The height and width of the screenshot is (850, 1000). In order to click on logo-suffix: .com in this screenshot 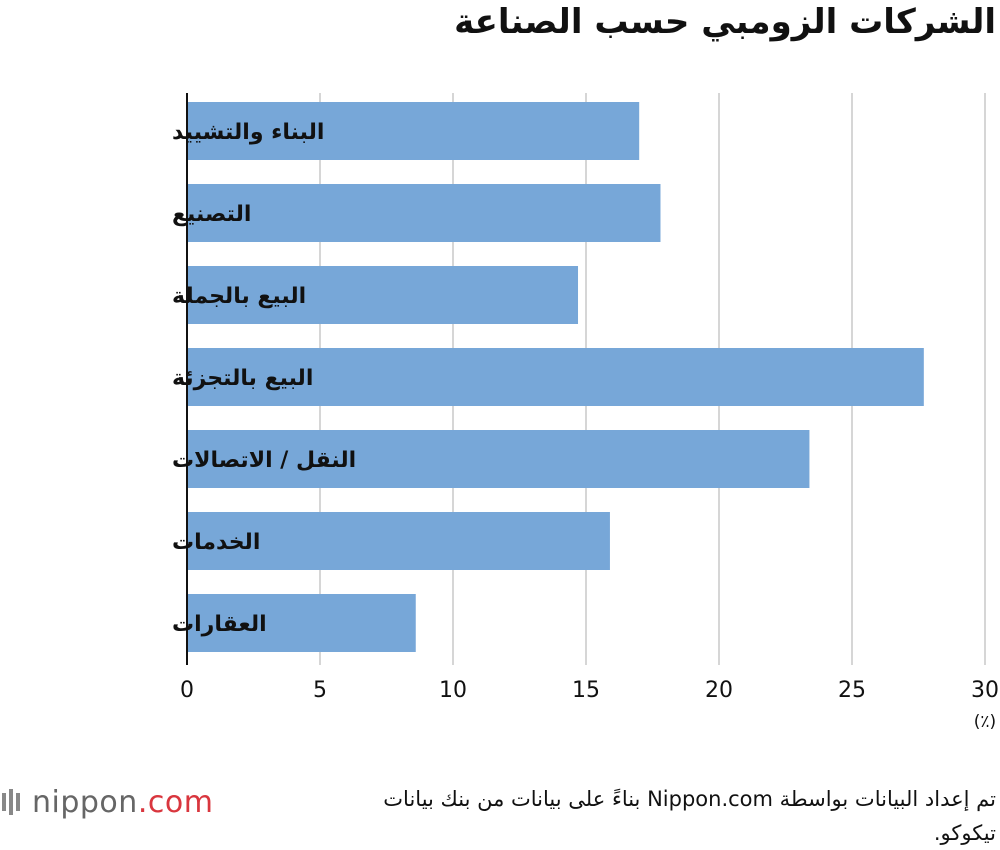, I will do `click(175, 802)`.